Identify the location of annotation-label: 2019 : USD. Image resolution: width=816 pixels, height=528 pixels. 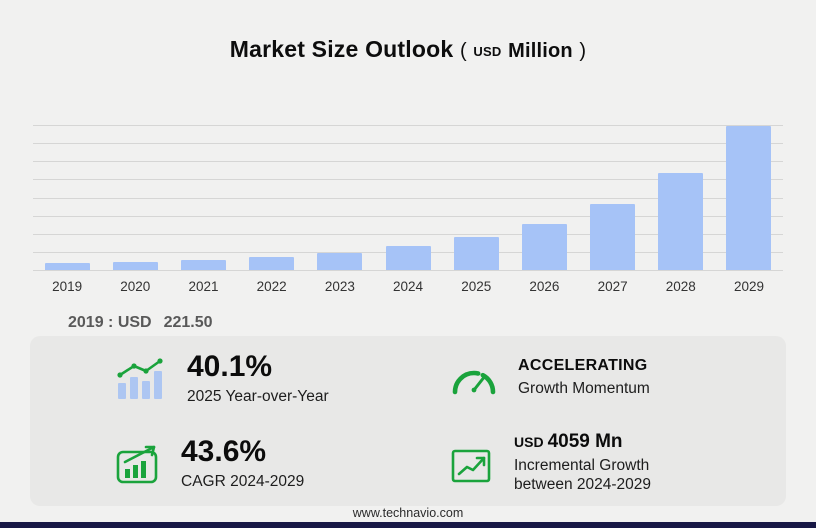
(110, 322).